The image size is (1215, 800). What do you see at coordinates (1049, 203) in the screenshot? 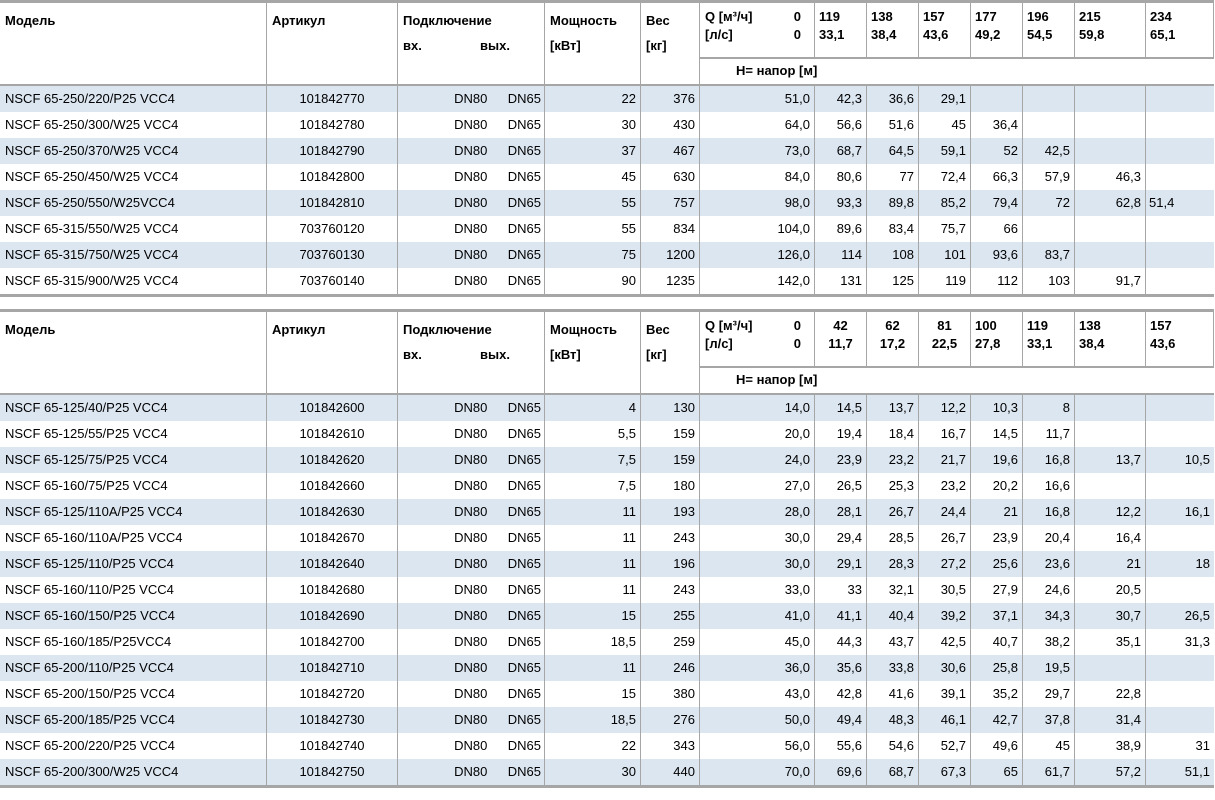
I see `head-value-cell: 72` at bounding box center [1049, 203].